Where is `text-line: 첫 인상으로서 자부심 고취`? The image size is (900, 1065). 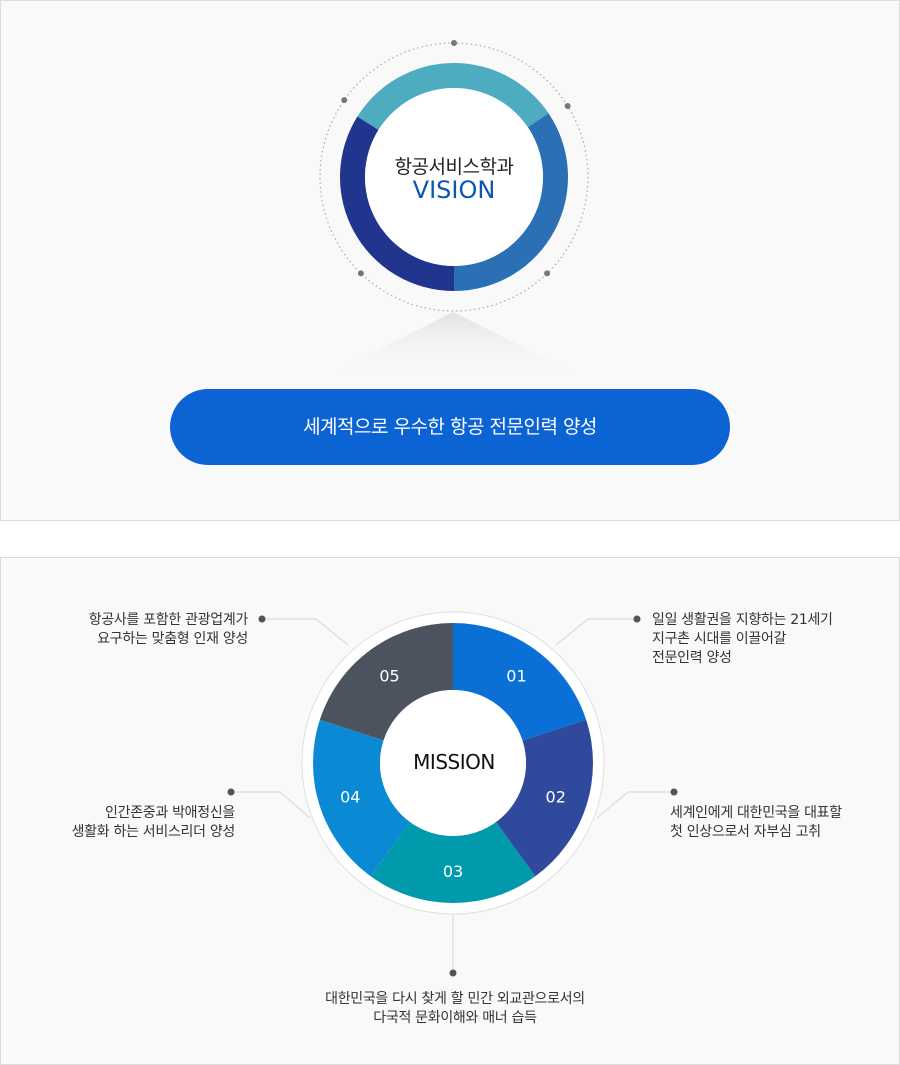 text-line: 첫 인상으로서 자부심 고취 is located at coordinates (745, 832).